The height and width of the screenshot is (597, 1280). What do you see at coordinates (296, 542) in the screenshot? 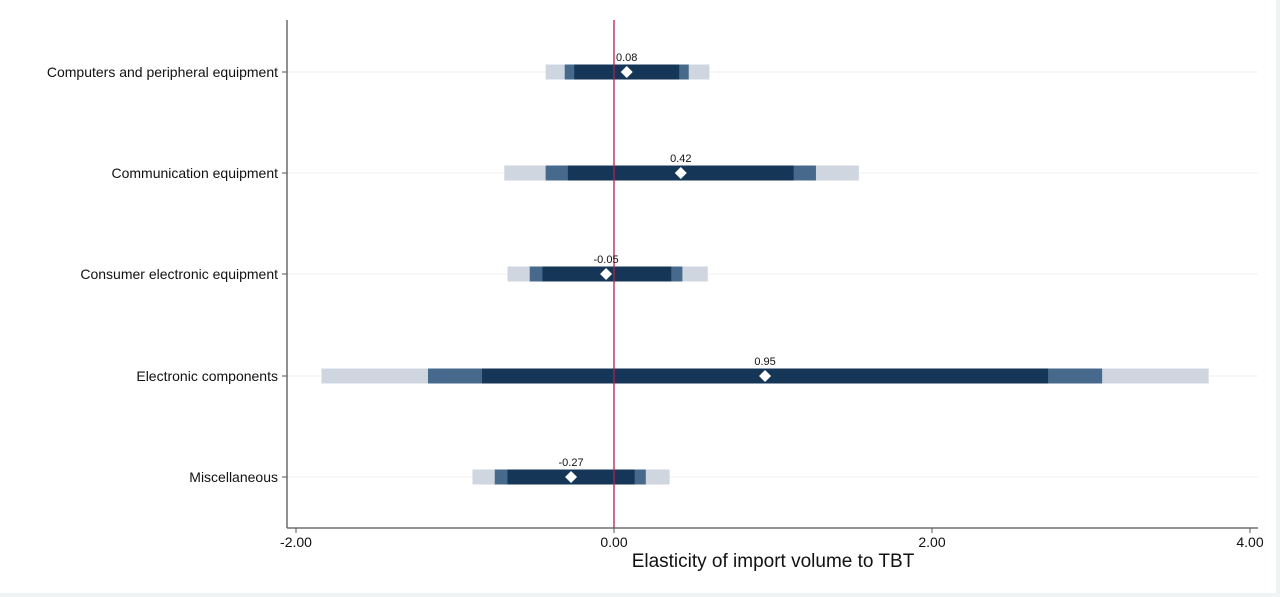
I see `x-tick-label: -2.00` at bounding box center [296, 542].